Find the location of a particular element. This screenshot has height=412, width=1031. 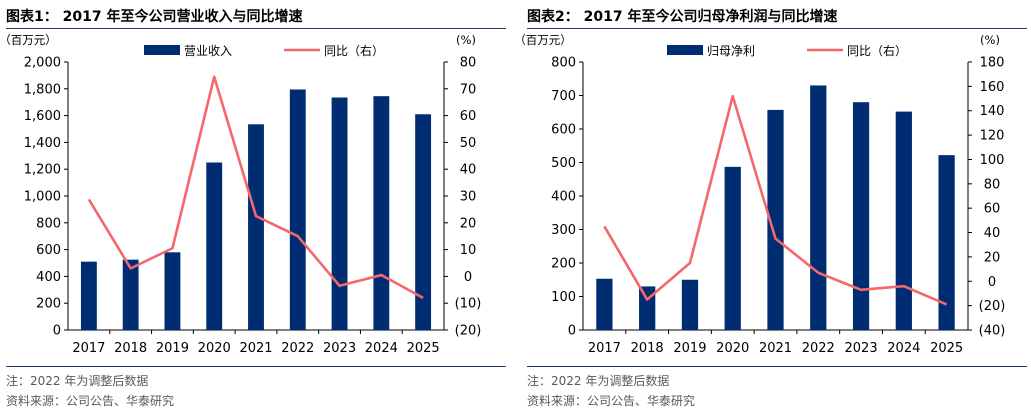

left-axis-tick-label: 1,400 is located at coordinates (42, 143).